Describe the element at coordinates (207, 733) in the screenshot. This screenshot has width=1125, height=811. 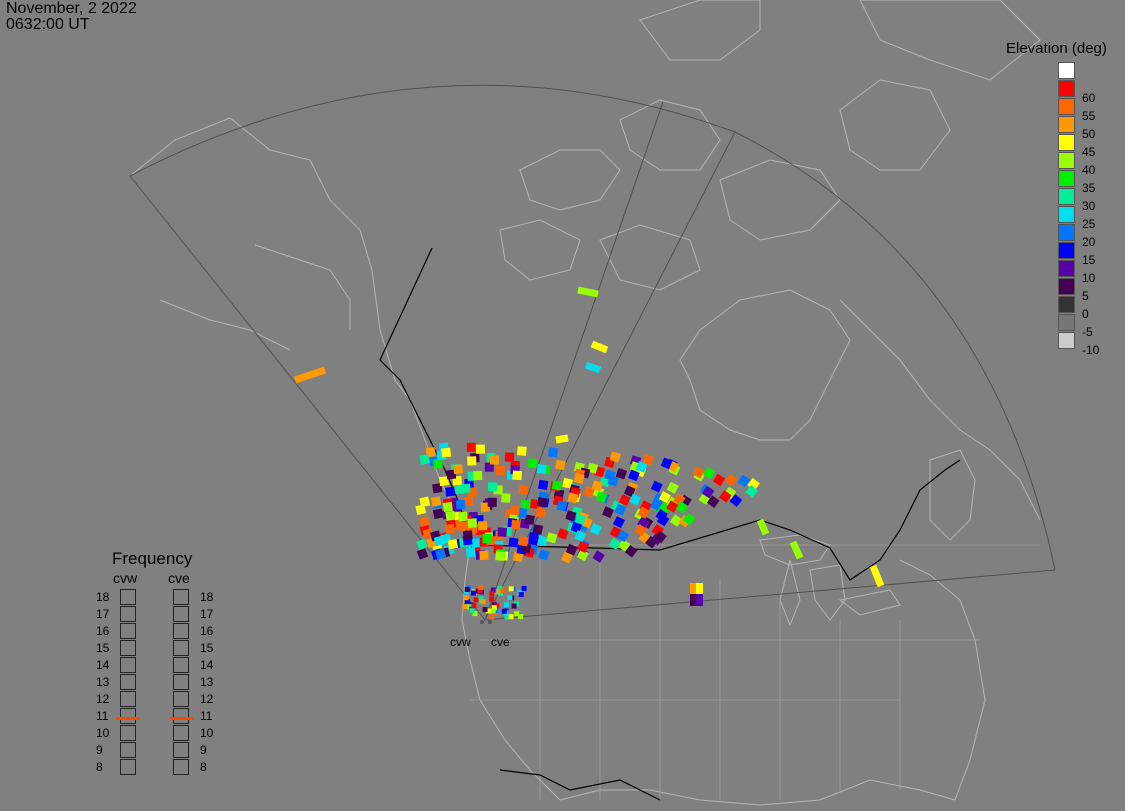
I see `frequency-scale-right: 10` at that location.